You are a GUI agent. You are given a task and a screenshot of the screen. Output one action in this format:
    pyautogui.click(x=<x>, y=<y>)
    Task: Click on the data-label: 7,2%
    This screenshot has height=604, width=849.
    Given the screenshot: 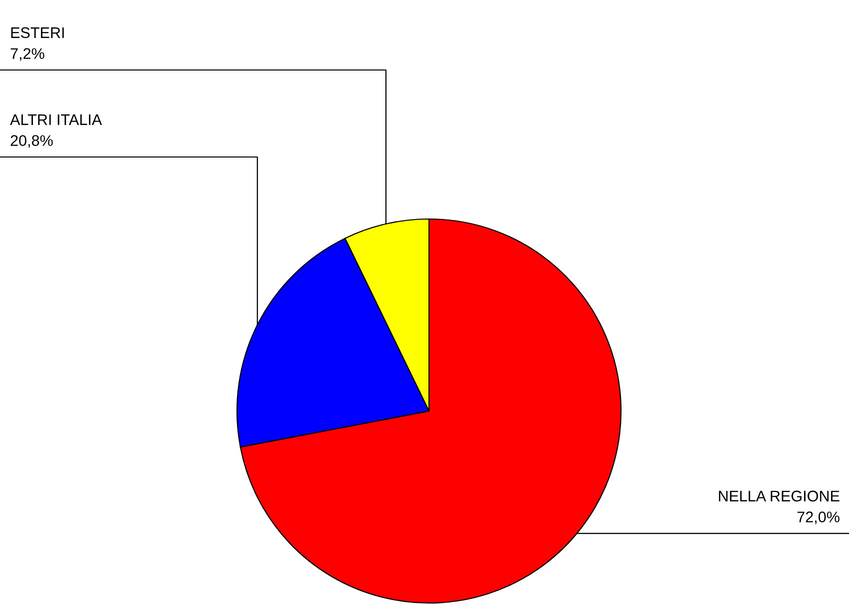 What is the action you would take?
    pyautogui.click(x=27, y=54)
    